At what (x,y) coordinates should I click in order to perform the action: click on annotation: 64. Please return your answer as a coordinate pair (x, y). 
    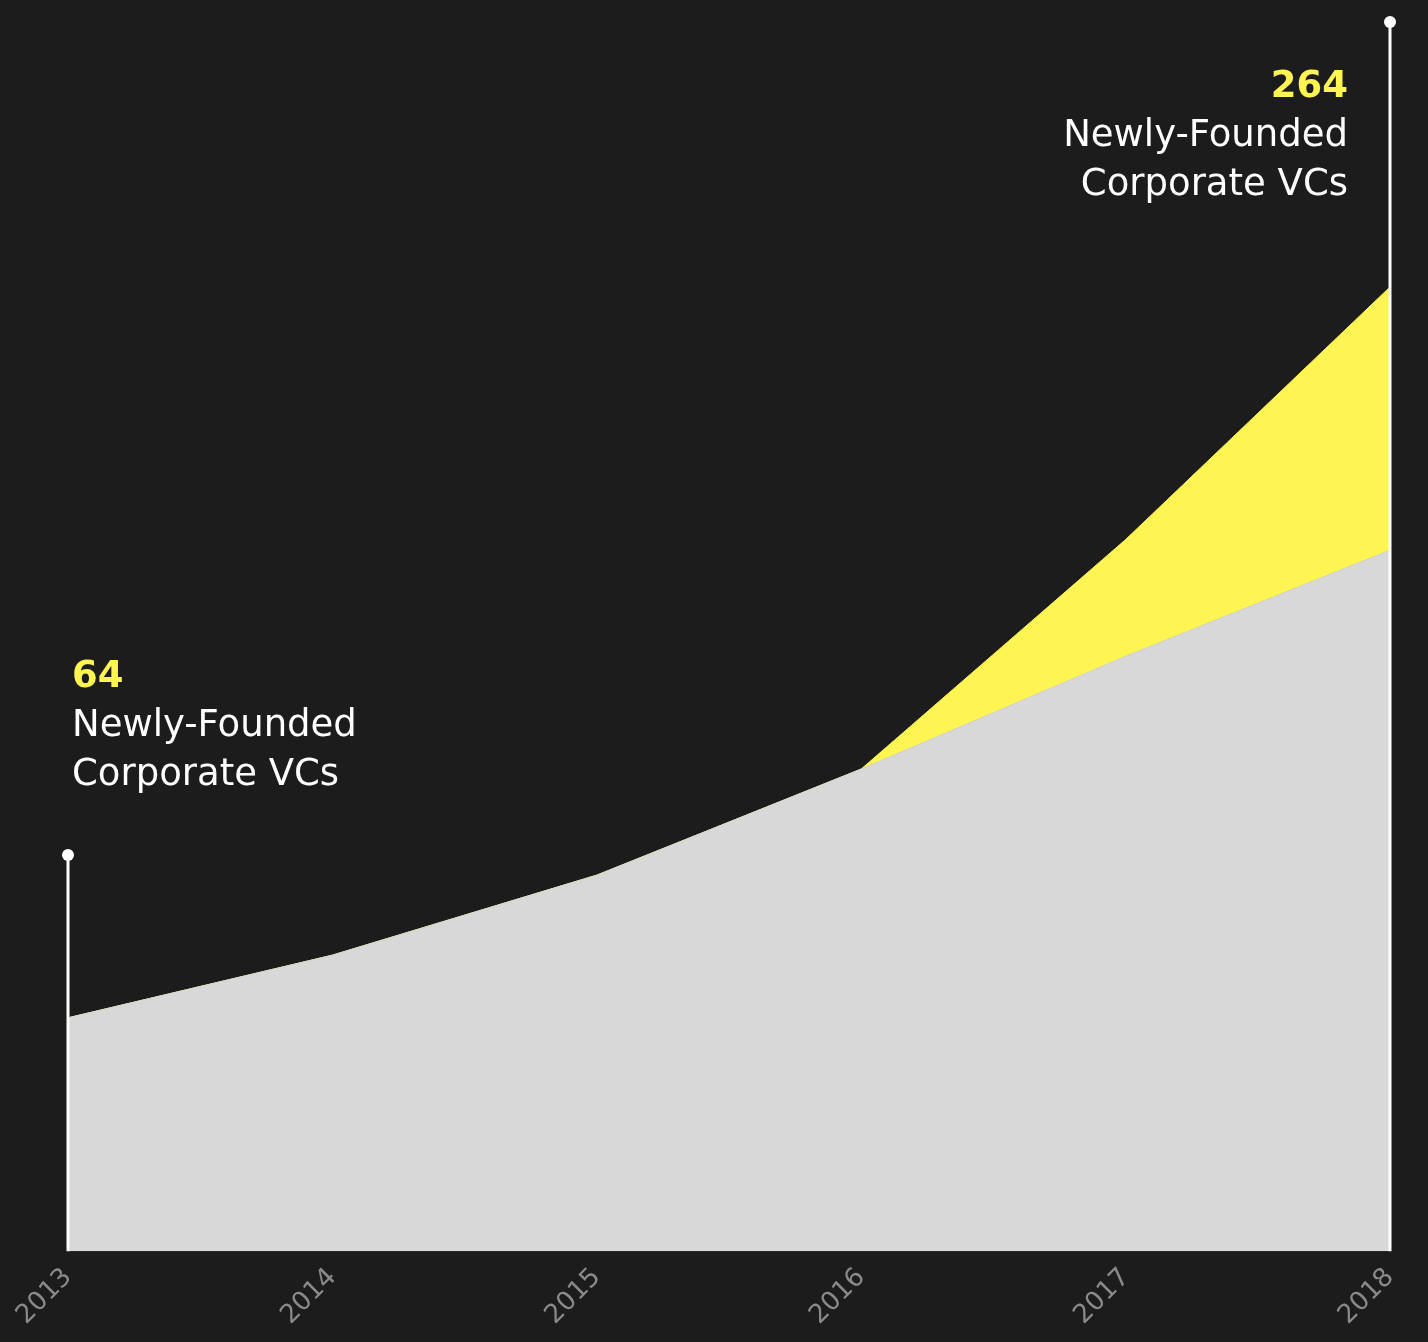
    Looking at the image, I should click on (98, 675).